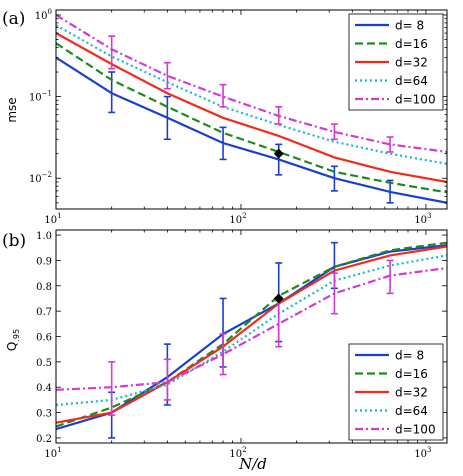  I want to click on y-tick-label-b-1: 0.3, so click(44, 414).